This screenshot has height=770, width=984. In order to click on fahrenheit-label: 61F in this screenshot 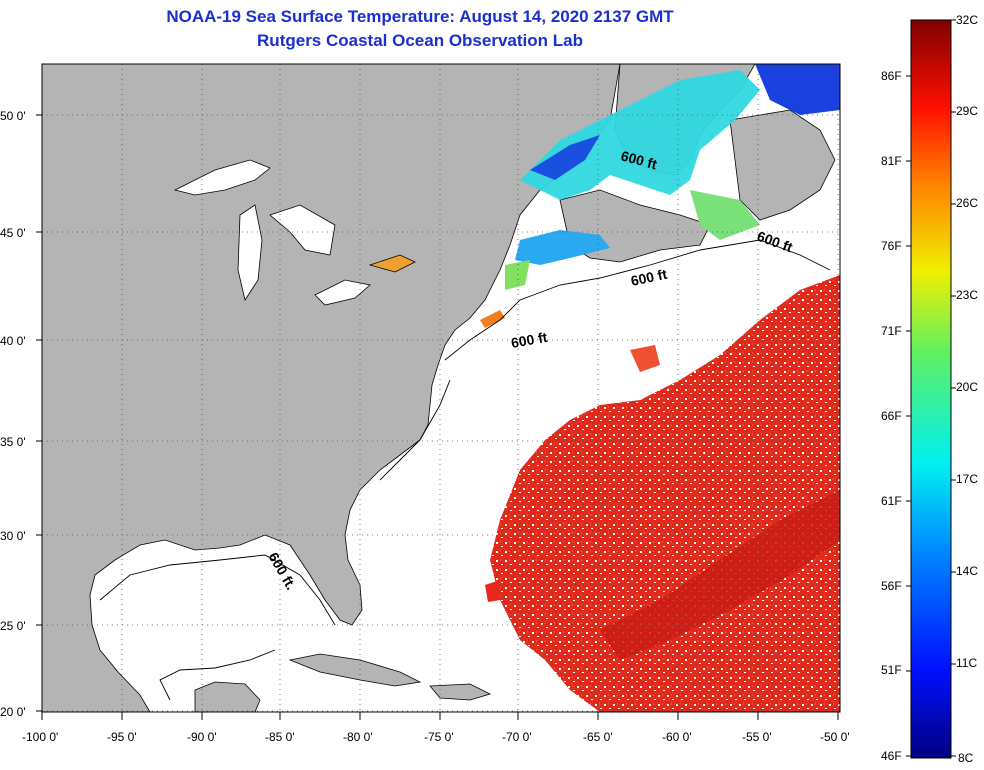, I will do `click(891, 501)`.